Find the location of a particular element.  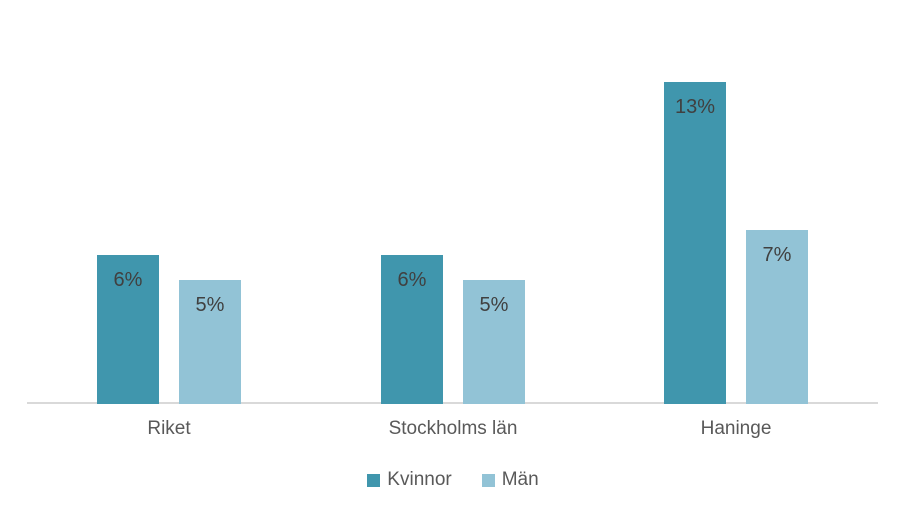

data-label: 13% is located at coordinates (695, 107).